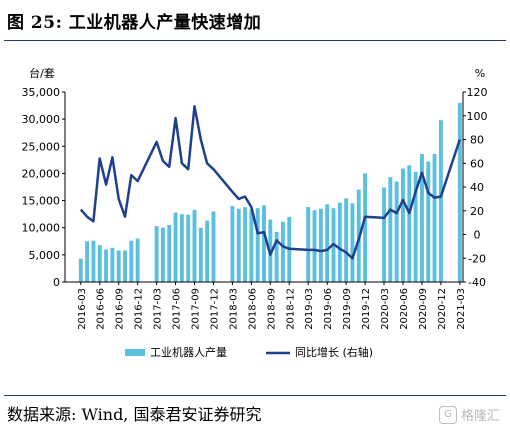  Describe the element at coordinates (249, 352) in the screenshot. I see `chart-legend: 工业机器人产量 同比增长 (右轴)` at that location.